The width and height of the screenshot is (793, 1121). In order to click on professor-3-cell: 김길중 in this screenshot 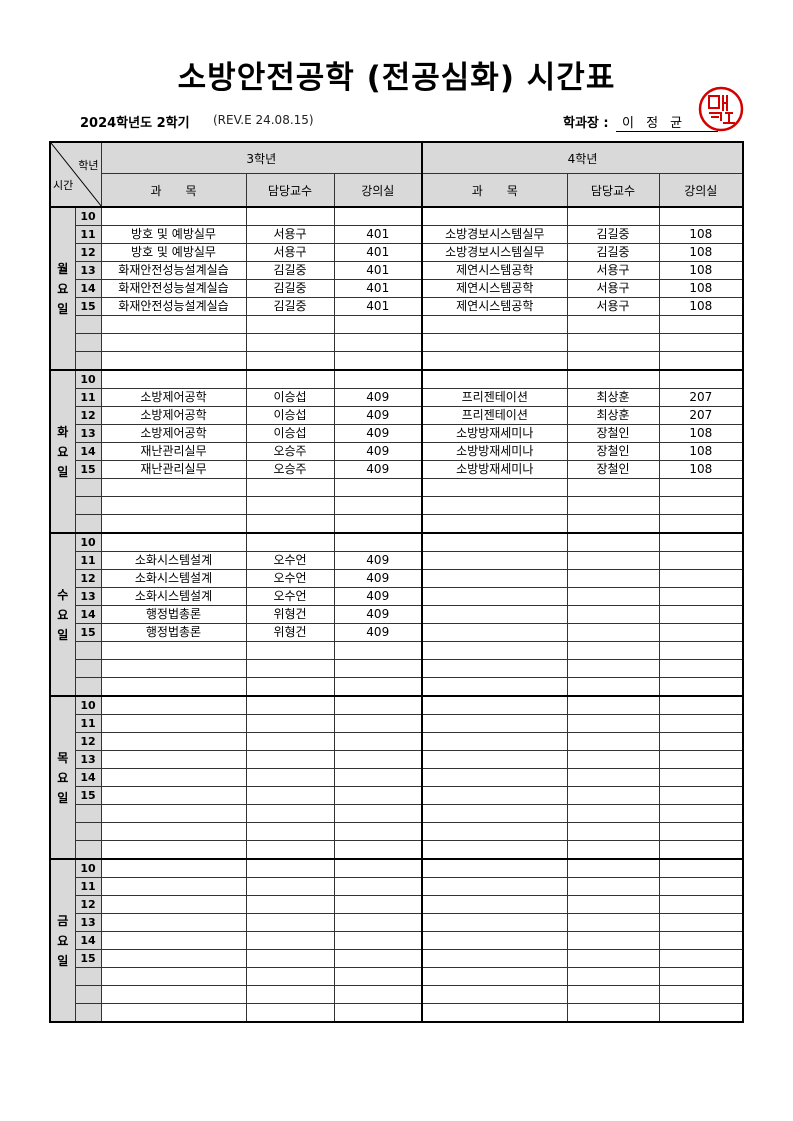, I will do `click(290, 288)`.